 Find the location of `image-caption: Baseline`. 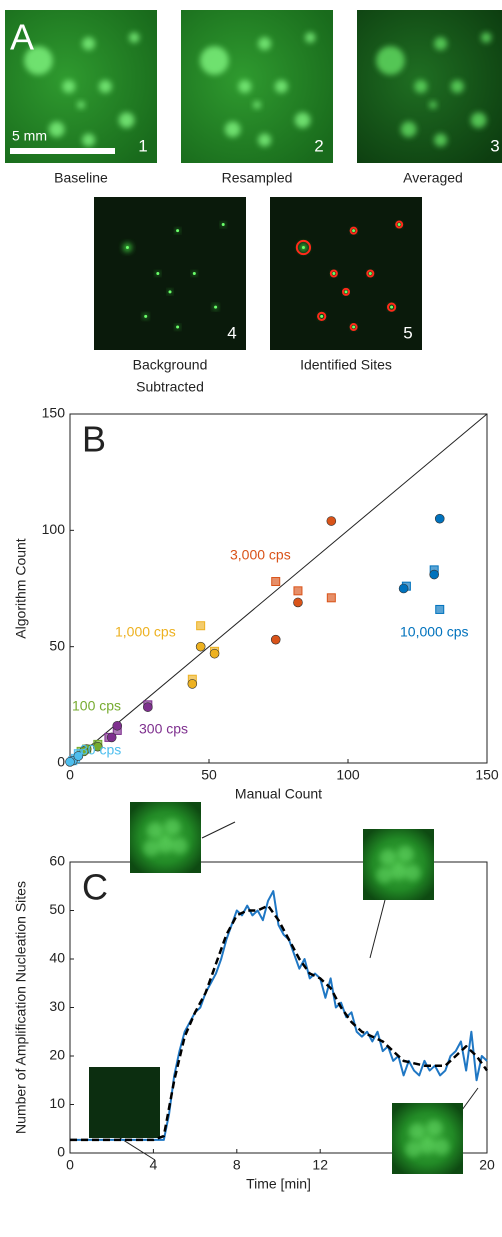

image-caption: Baseline is located at coordinates (81, 178).